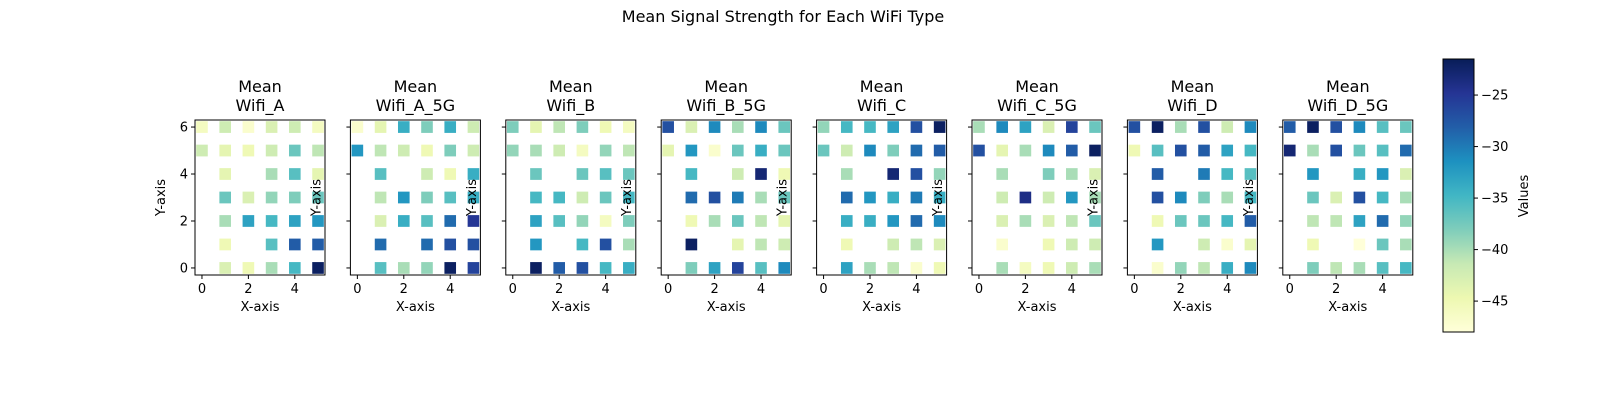 The height and width of the screenshot is (400, 1600). I want to click on y-axis-label: Y-axis, so click(1093, 198).